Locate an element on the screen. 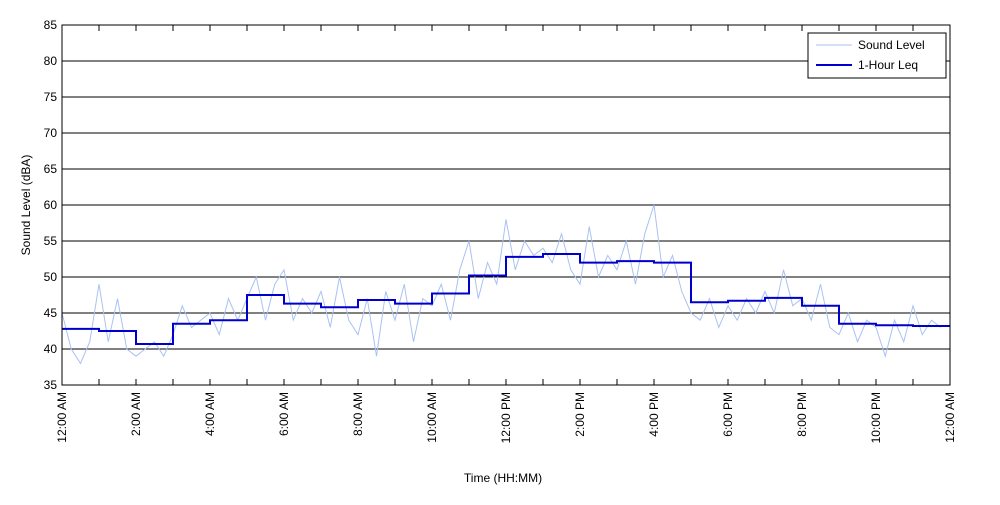 This screenshot has height=505, width=1000. y-axis-label: Sound Level (dBA) is located at coordinates (26, 205).